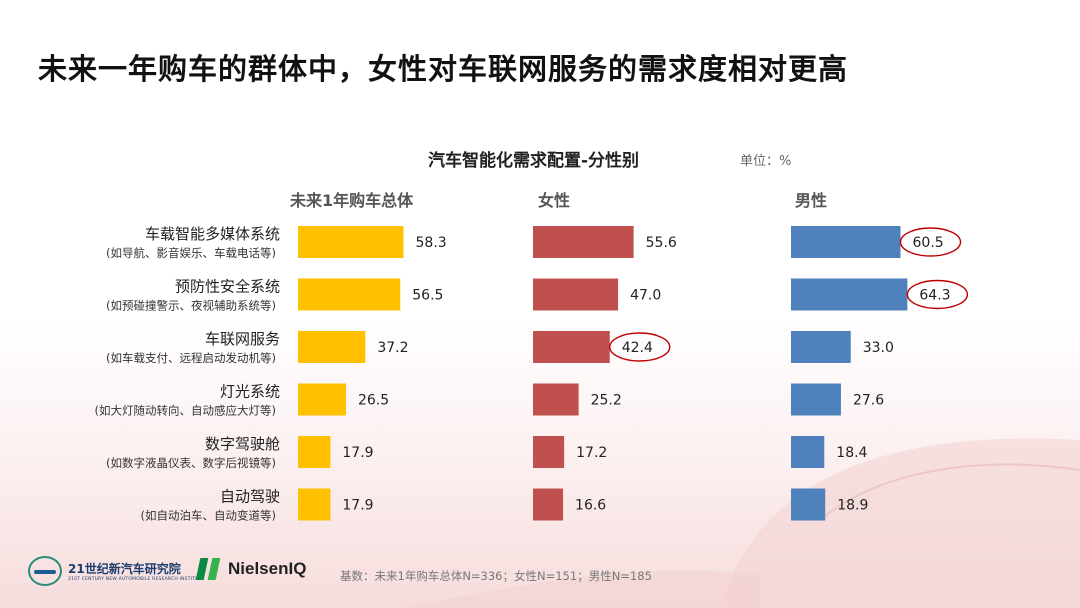 This screenshot has height=608, width=1080. What do you see at coordinates (191, 463) in the screenshot?
I see `category-note: (如数字液晶仪表、数字后视镜等)` at bounding box center [191, 463].